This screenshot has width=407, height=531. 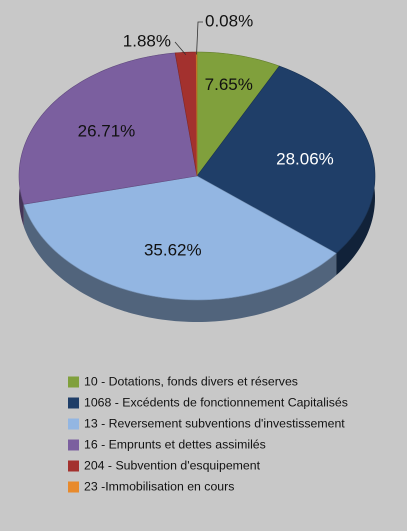 What do you see at coordinates (107, 131) in the screenshot?
I see `value-label: 26.71%` at bounding box center [107, 131].